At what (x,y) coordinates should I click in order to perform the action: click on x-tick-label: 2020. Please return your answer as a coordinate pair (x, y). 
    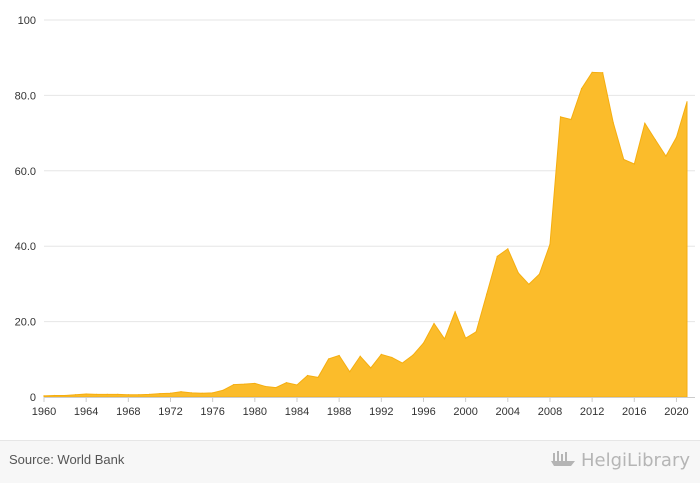
    Looking at the image, I should click on (676, 412).